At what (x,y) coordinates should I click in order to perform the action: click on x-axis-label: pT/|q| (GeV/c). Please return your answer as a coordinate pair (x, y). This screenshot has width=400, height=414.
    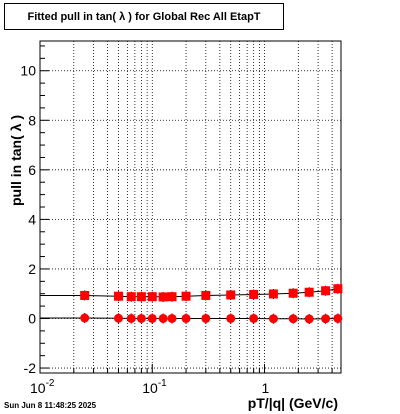
    Looking at the image, I should click on (292, 403).